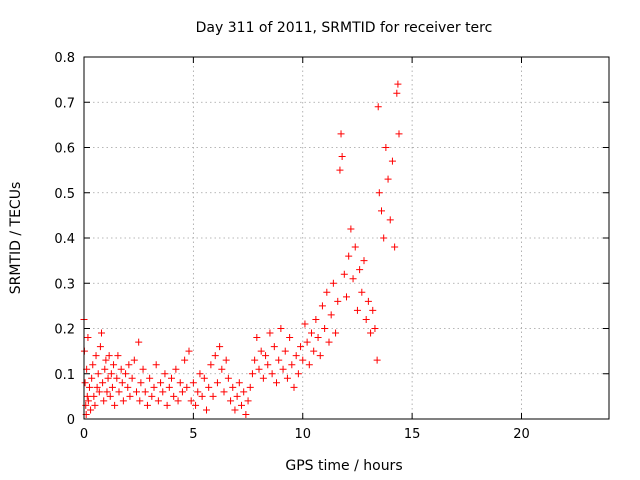 The width and height of the screenshot is (640, 480). Describe the element at coordinates (64, 103) in the screenshot. I see `y-tick-label: 0.7` at that location.